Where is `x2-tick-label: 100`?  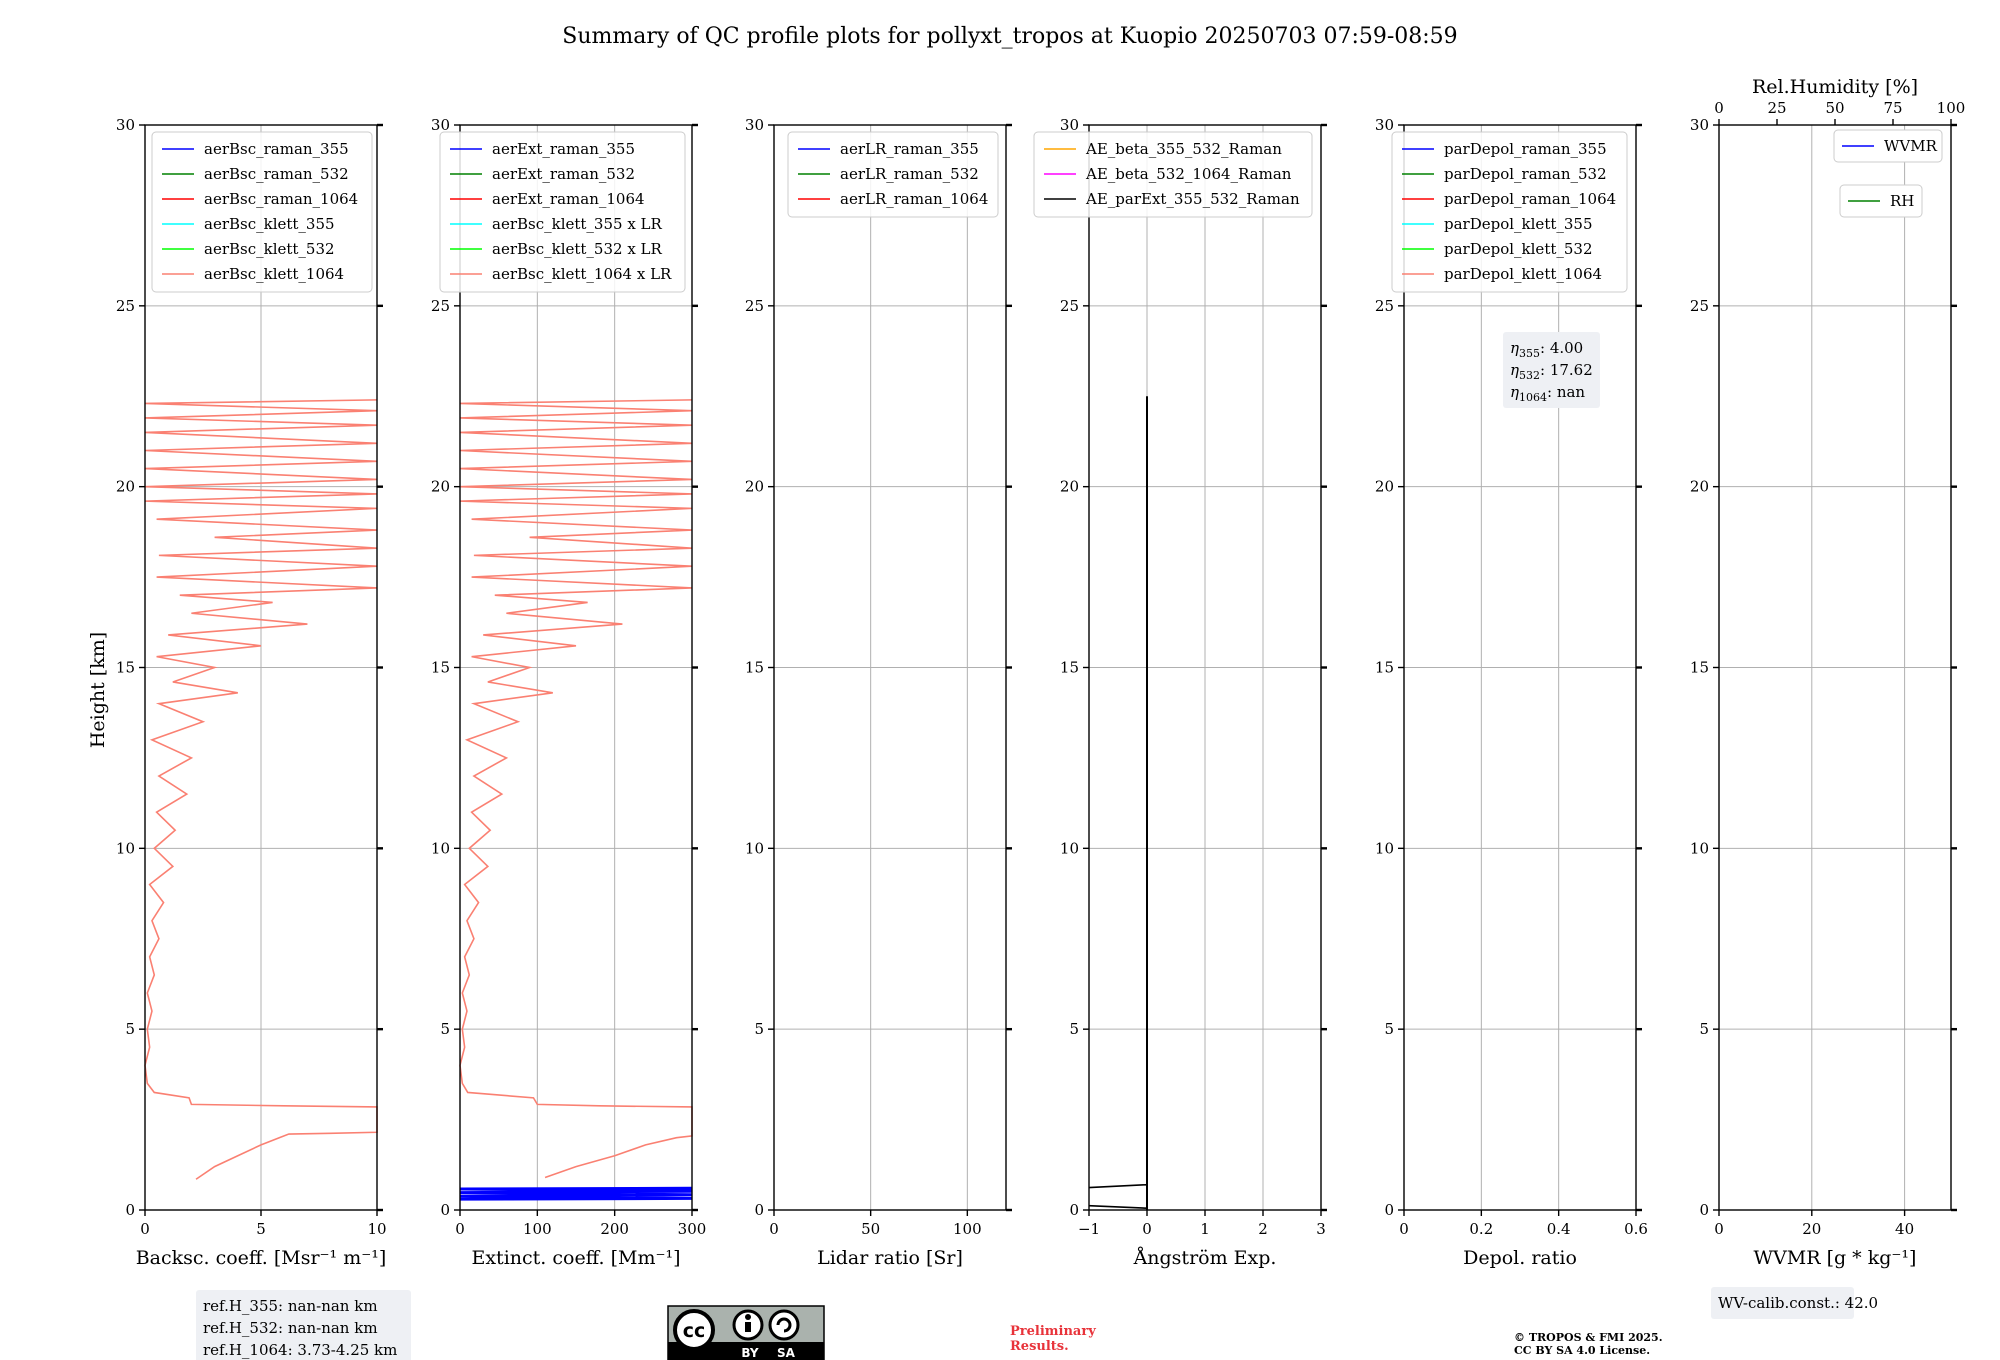
x2-tick-label: 100 is located at coordinates (1951, 108).